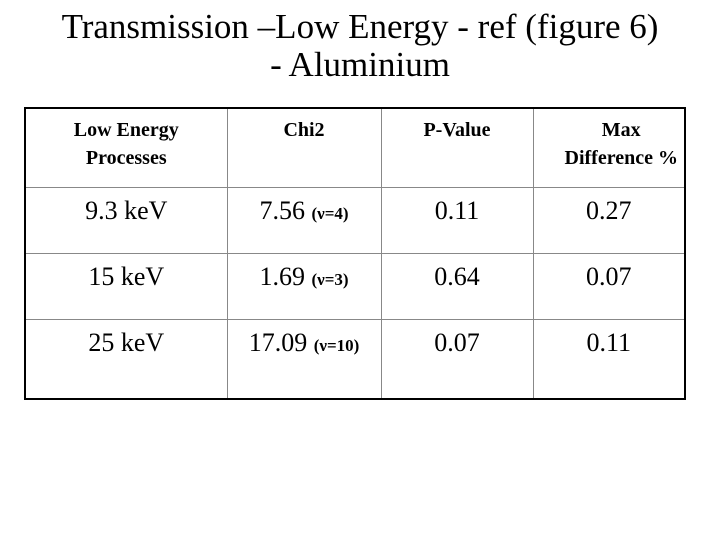 The image size is (720, 540). What do you see at coordinates (304, 359) in the screenshot?
I see `chi2-cell: 17.09 (ν=10)` at bounding box center [304, 359].